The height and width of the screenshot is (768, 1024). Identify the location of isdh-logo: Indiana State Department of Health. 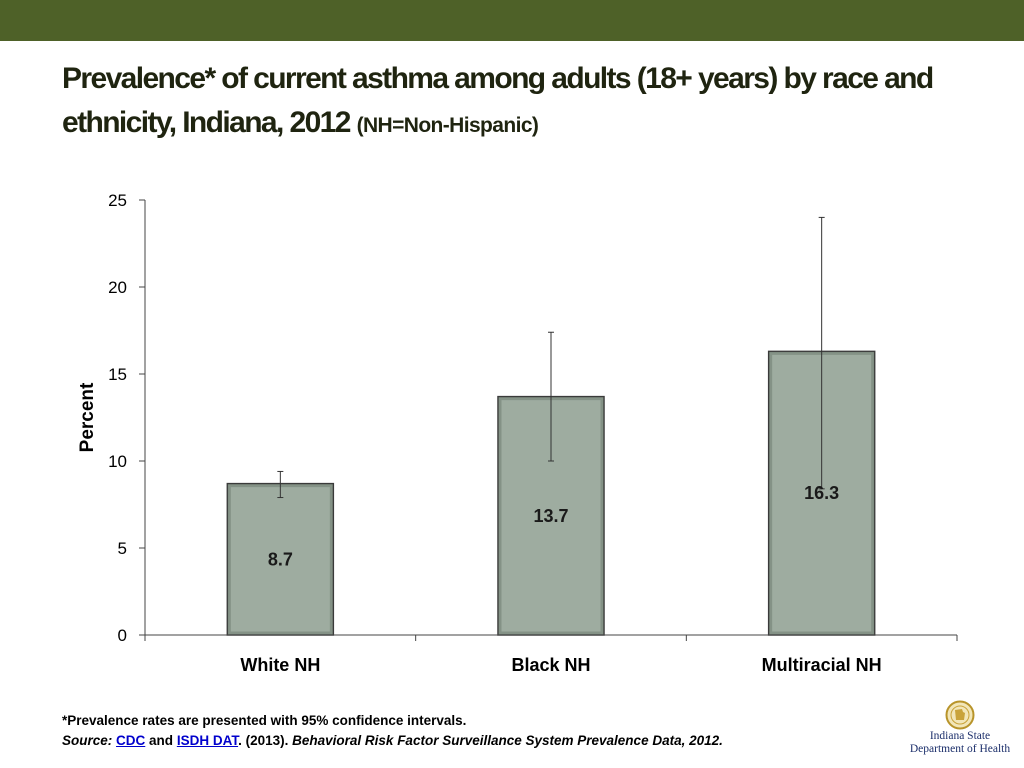
(960, 730).